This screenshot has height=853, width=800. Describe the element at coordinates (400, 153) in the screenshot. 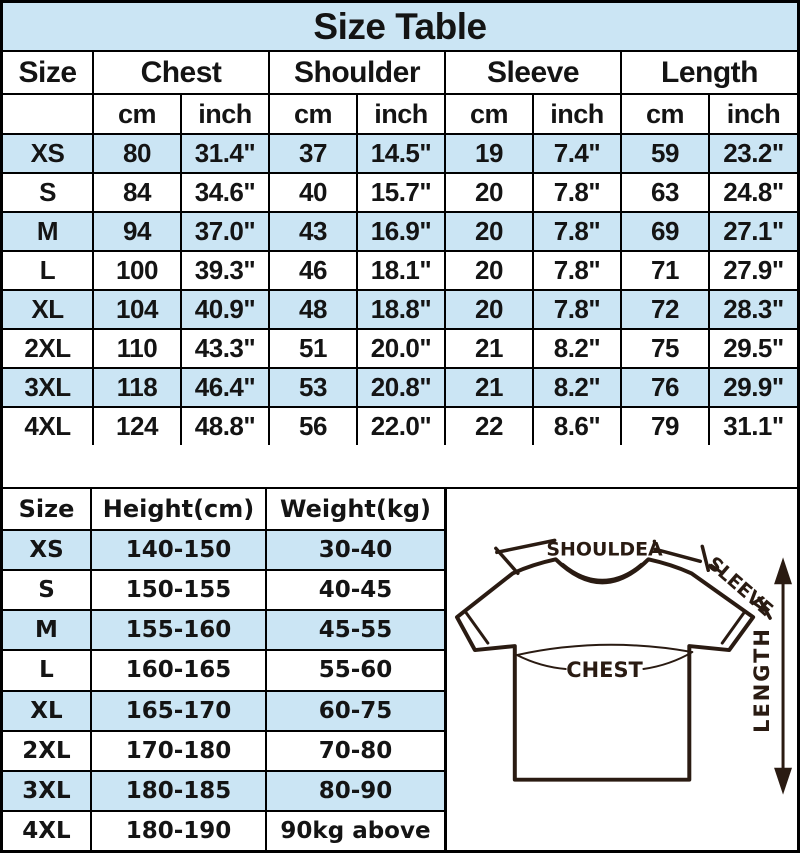

I see `size-table-row: XS 80 31.4" 37 14.5" 19 7.4" 59 23.2"` at that location.